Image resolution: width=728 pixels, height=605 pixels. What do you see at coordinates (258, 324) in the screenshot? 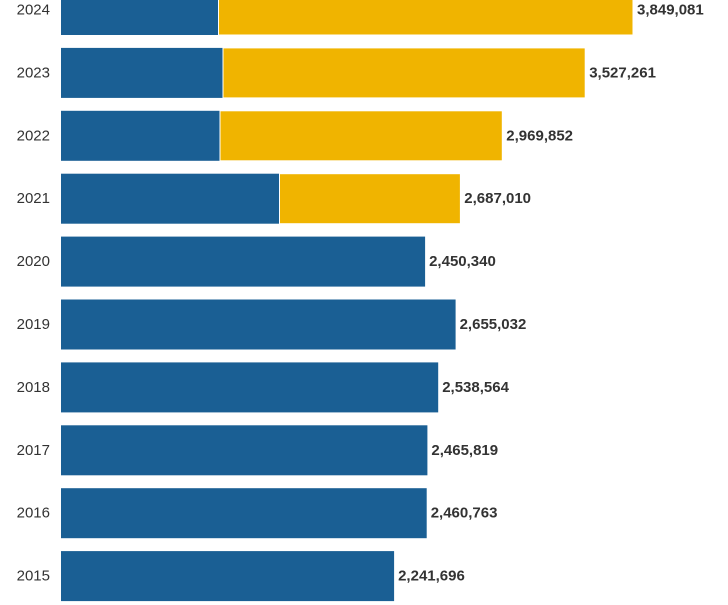
I see `bar-2019-blue` at bounding box center [258, 324].